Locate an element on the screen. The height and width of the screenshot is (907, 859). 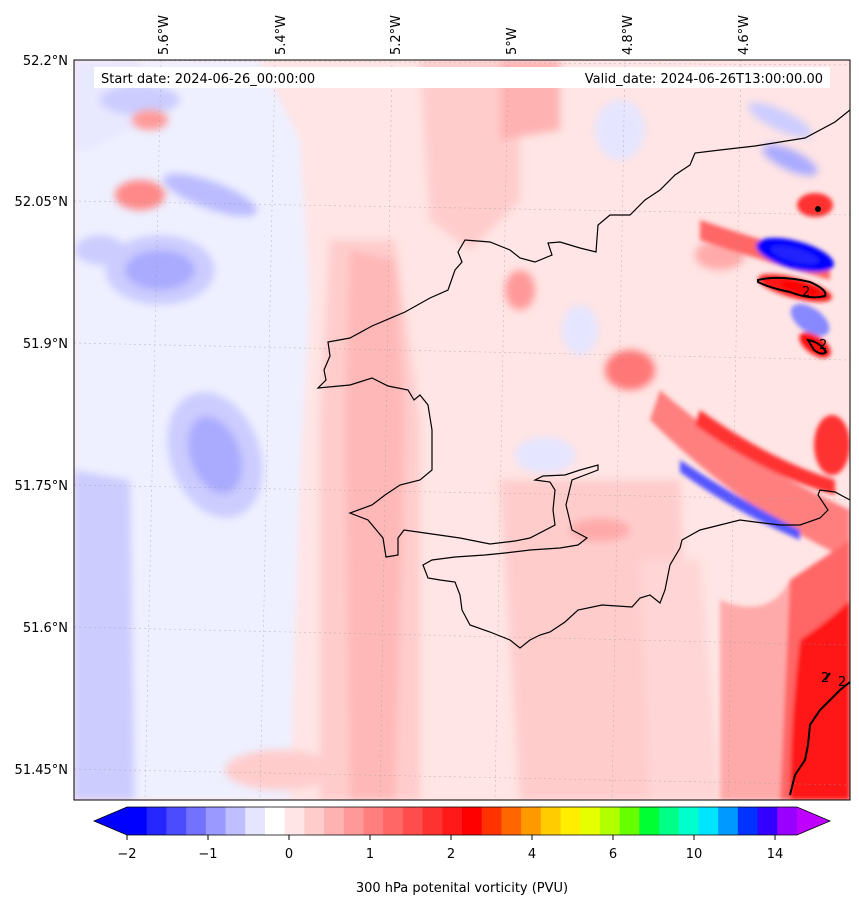
lon-label: 5°W is located at coordinates (512, 41).